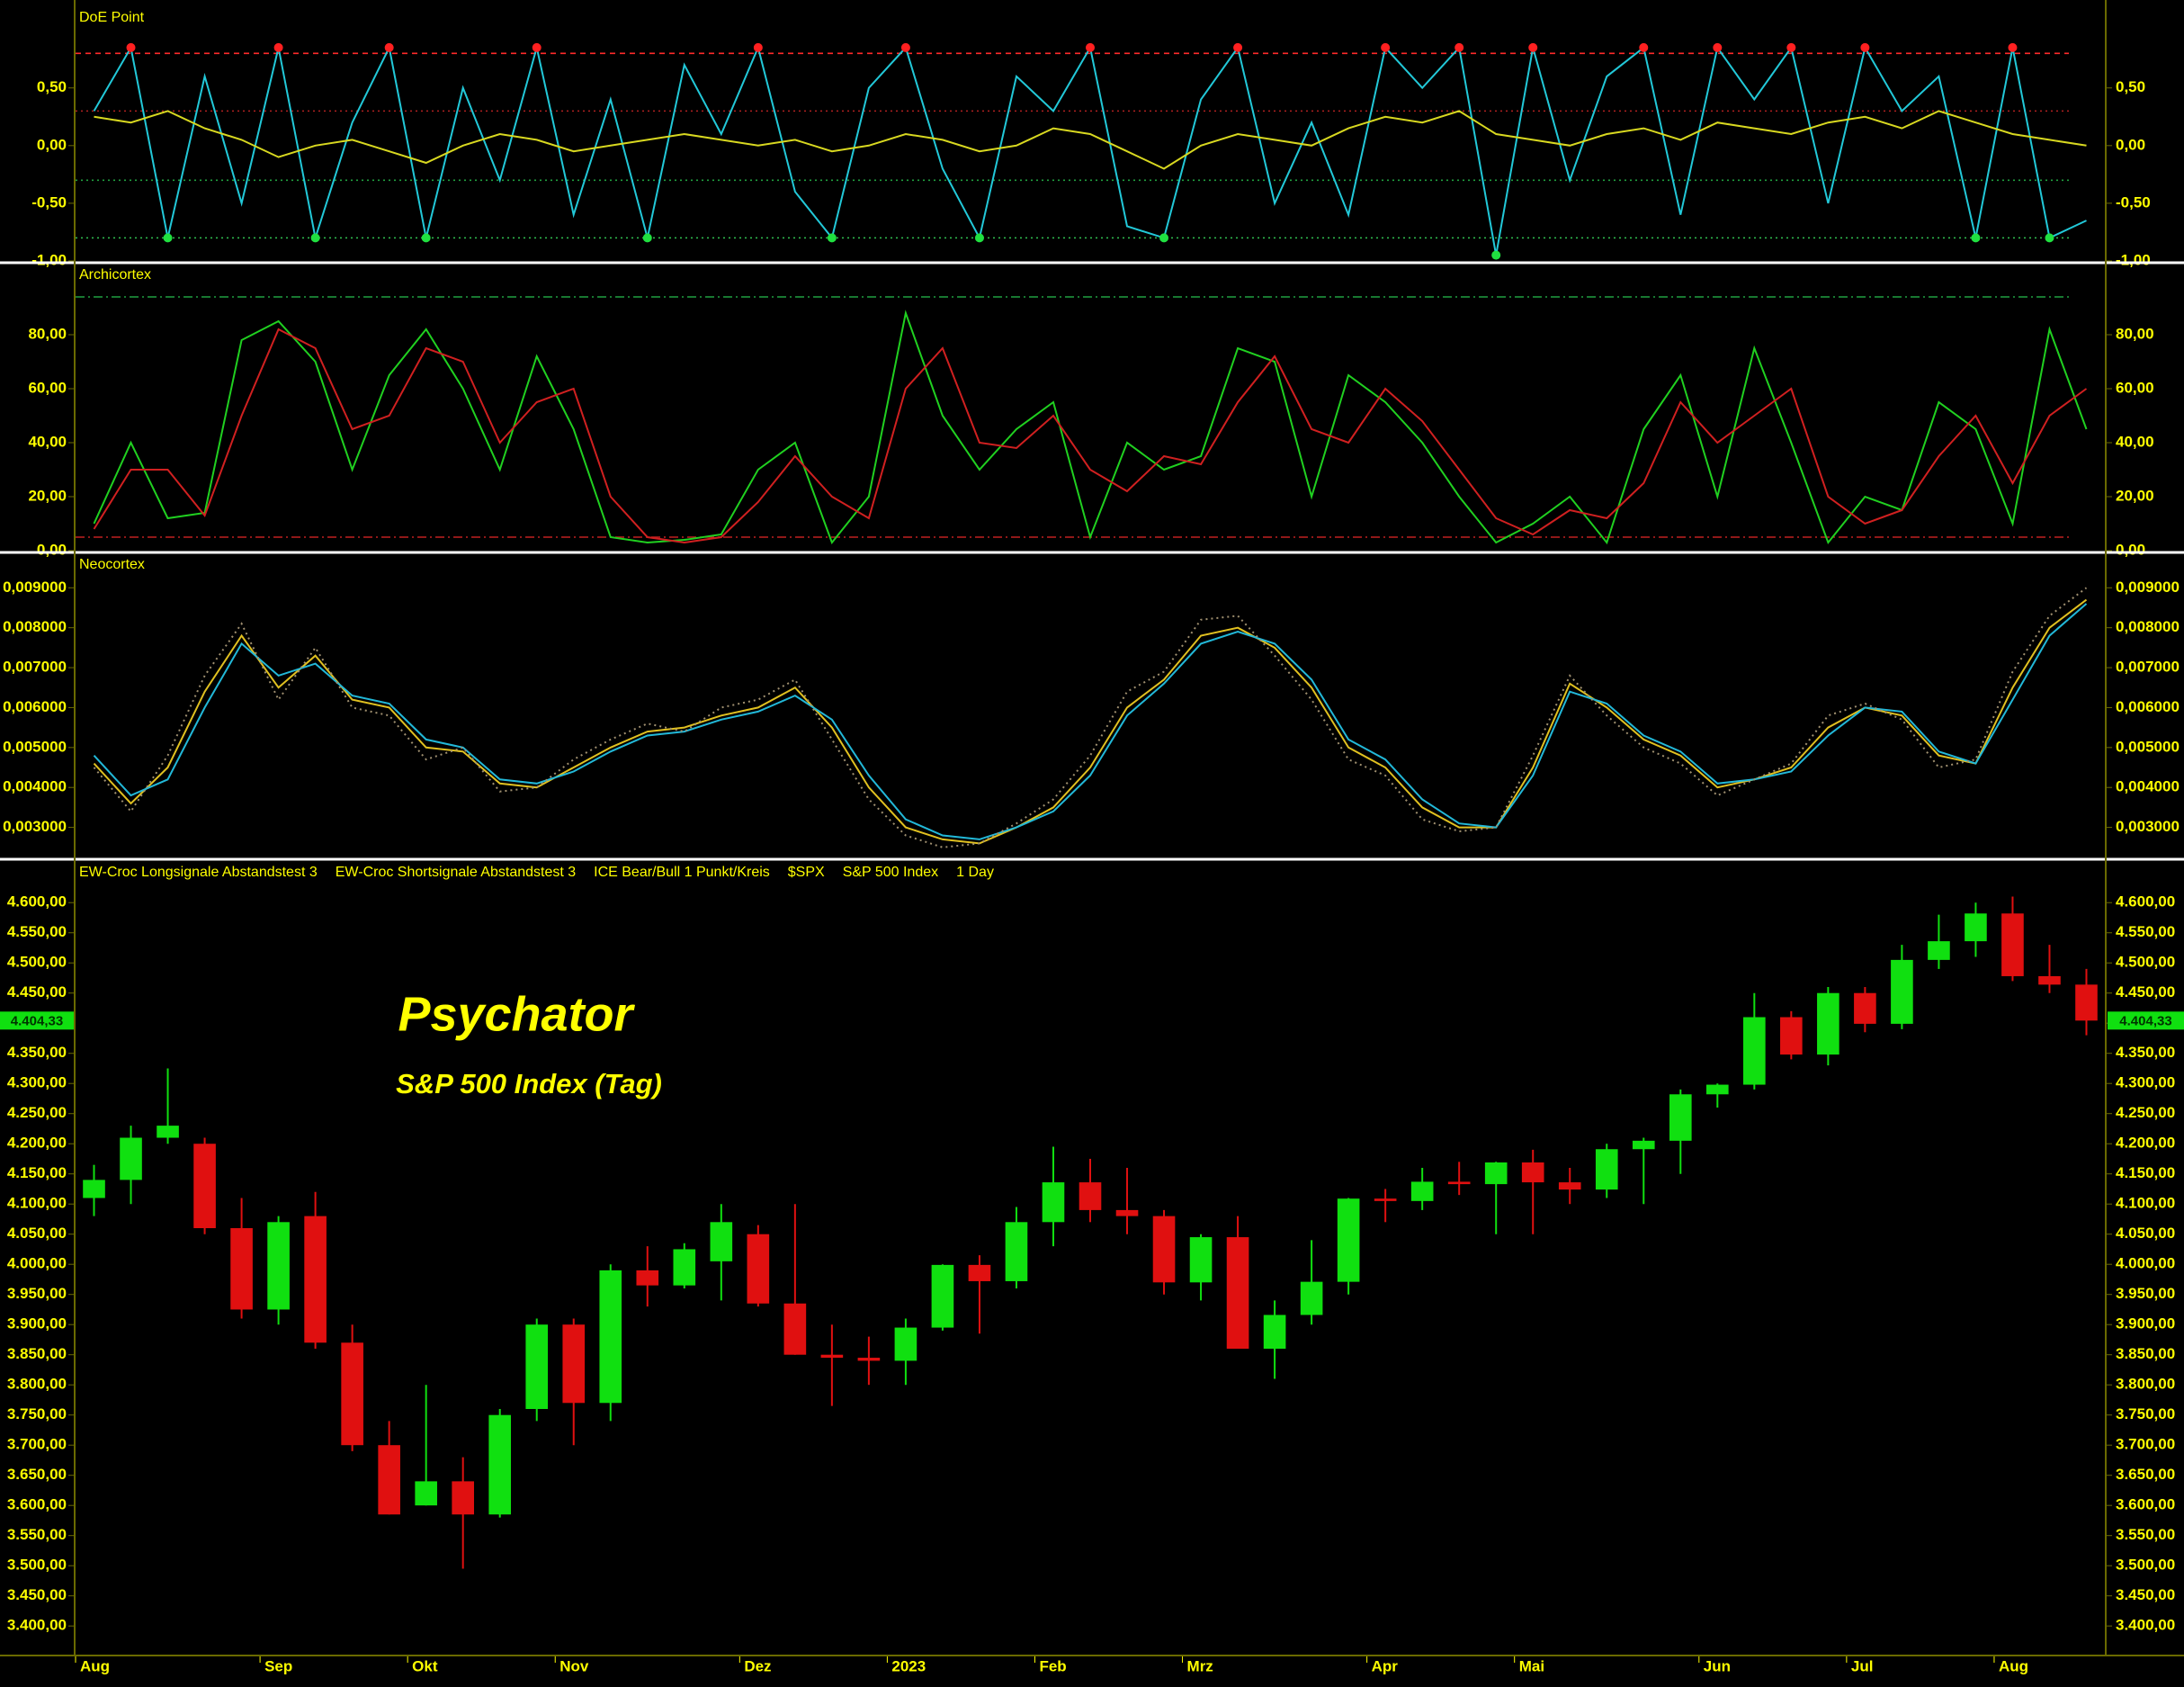  I want to click on y-tick-label: 4.450,00, so click(2146, 992).